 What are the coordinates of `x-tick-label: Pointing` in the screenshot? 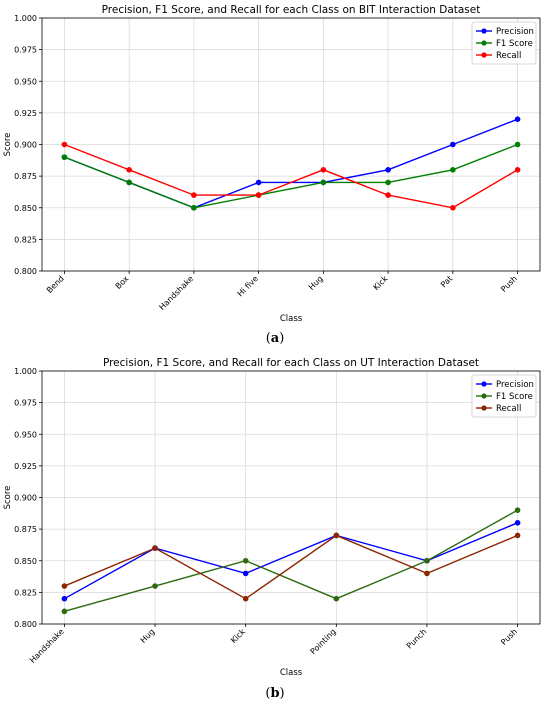 It's located at (323, 641).